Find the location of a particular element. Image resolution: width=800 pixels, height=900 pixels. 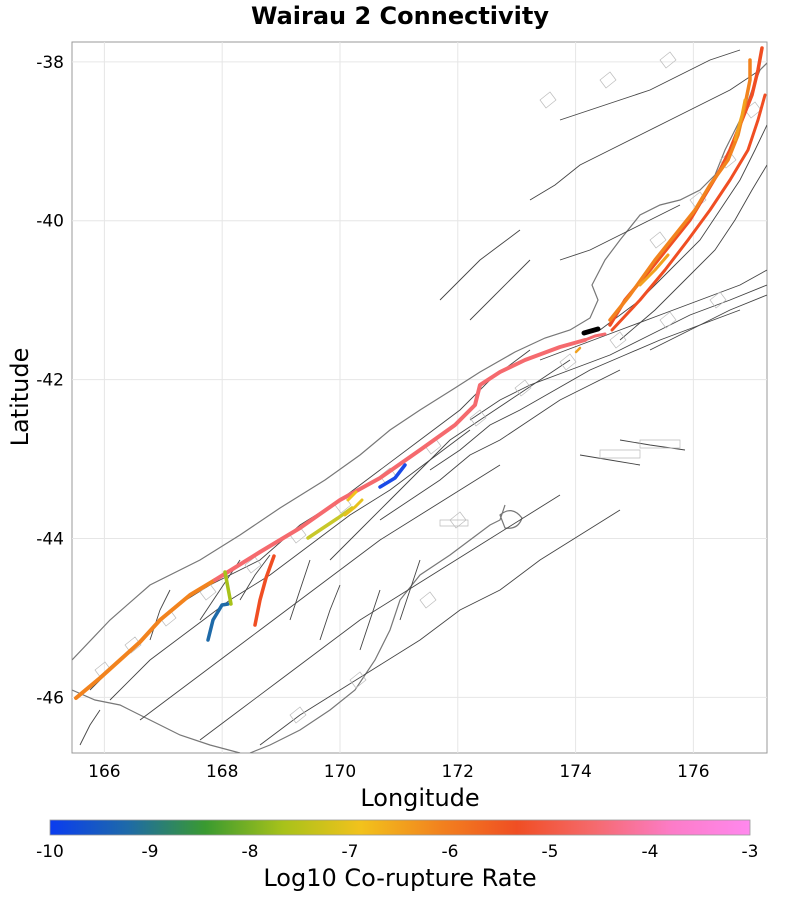

corupture-wellington-segment-b is located at coordinates (680, 190).